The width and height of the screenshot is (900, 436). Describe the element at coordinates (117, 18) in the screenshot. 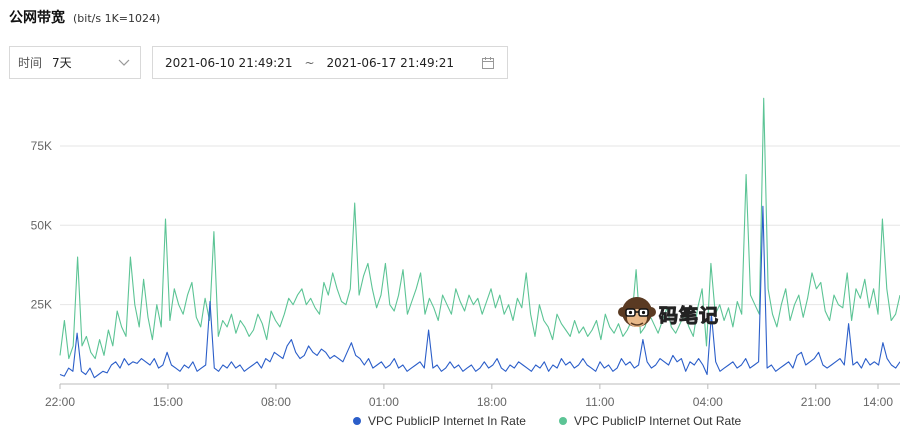

I see `unit-note: (bit/s 1K=1024)` at that location.